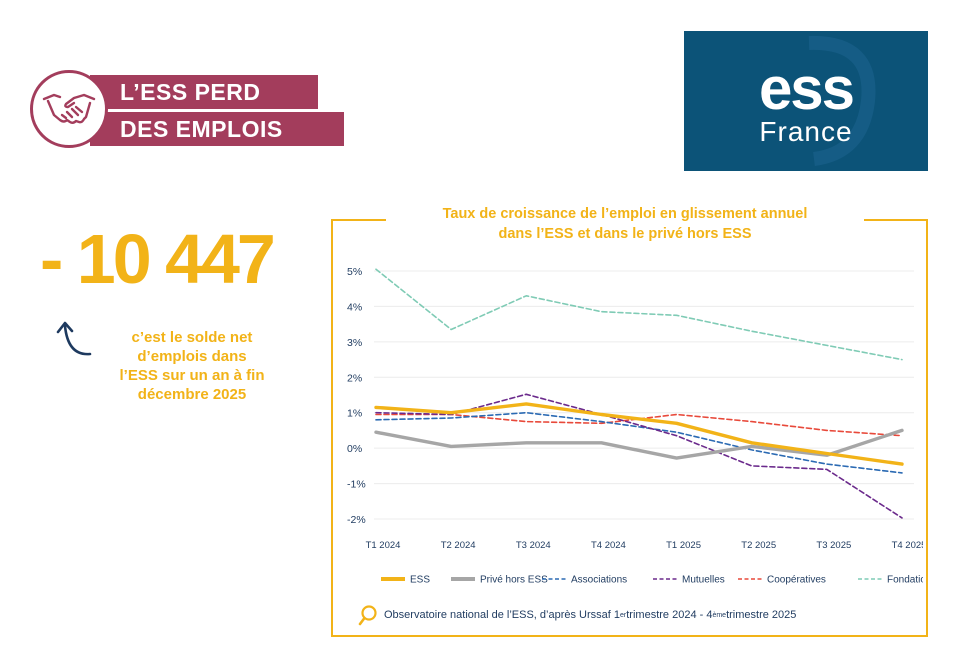 Image resolution: width=966 pixels, height=672 pixels. I want to click on series-line-ess, so click(639, 434).